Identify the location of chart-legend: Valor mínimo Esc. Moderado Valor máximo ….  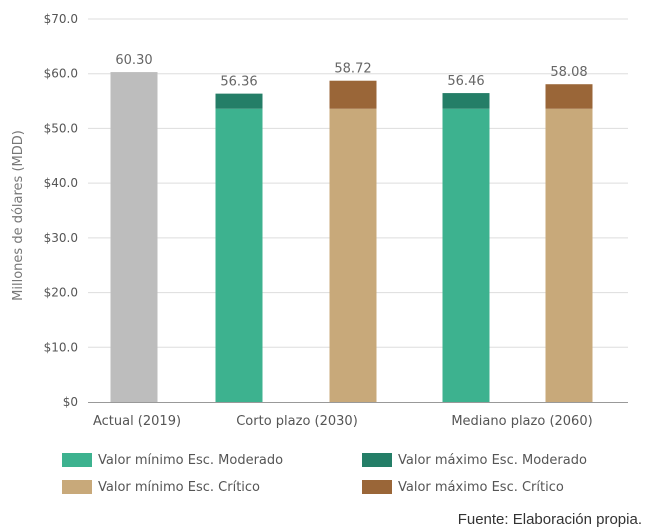
(347, 473).